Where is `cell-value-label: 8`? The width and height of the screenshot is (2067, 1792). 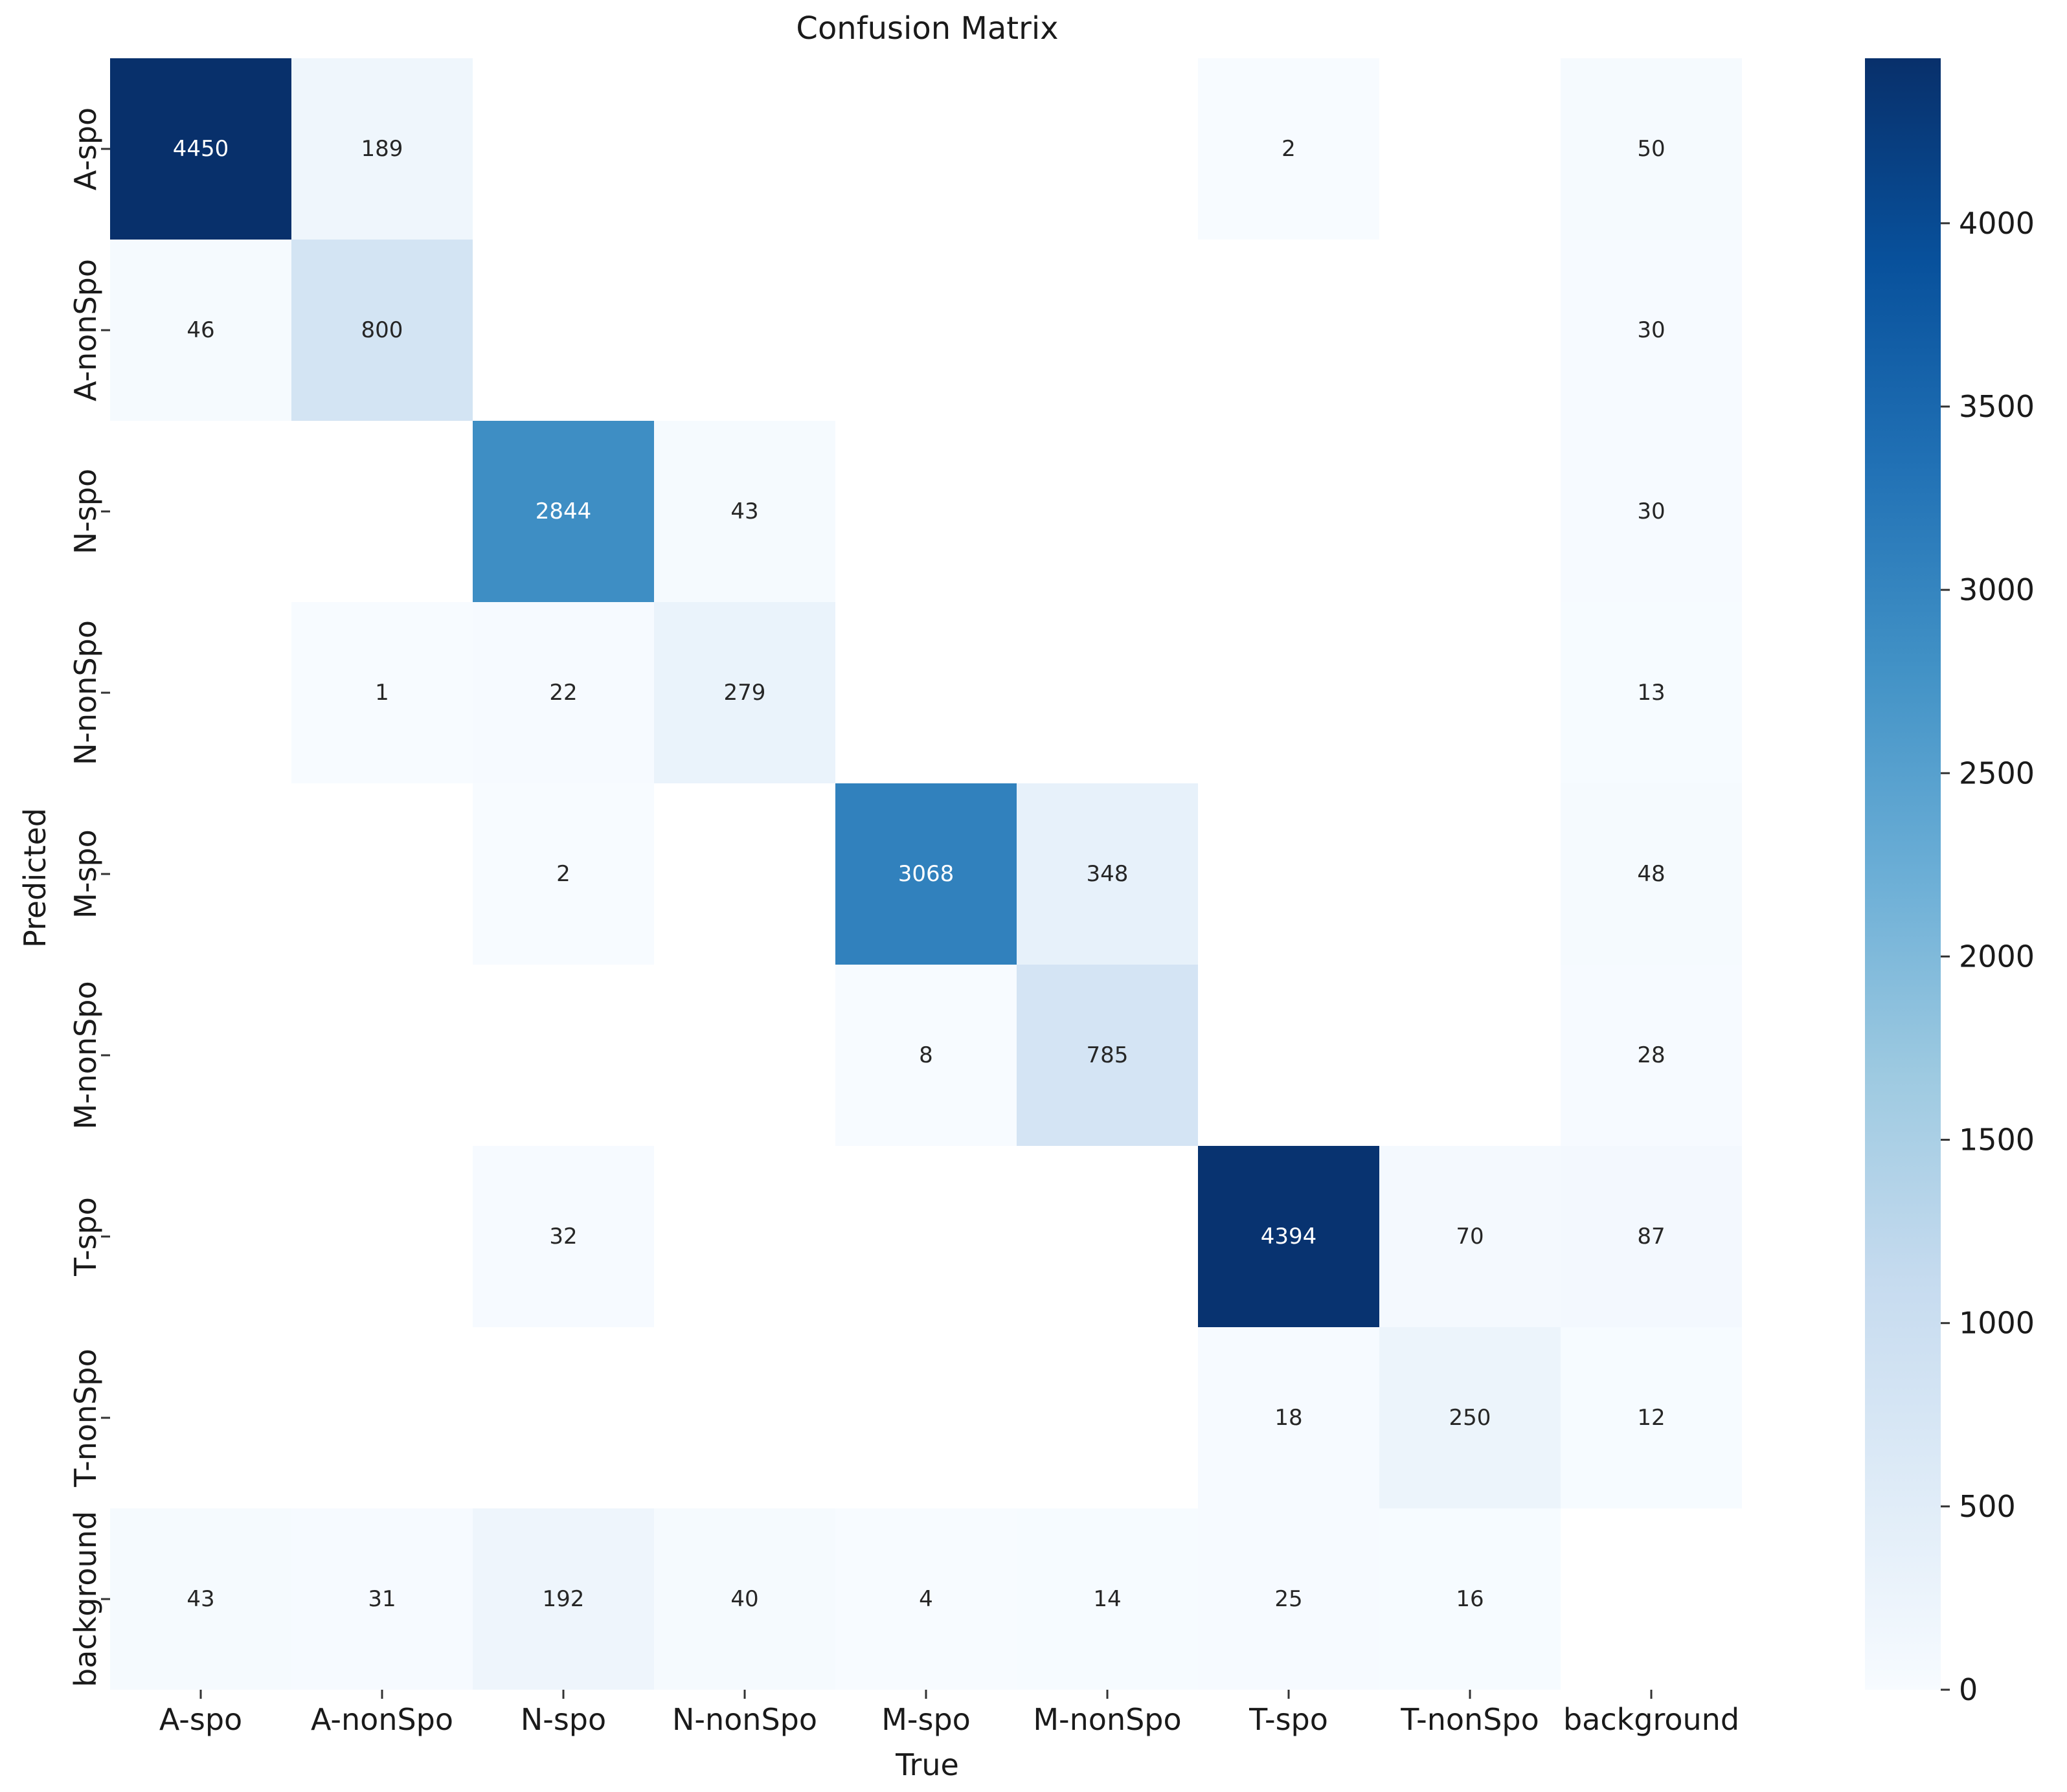
cell-value-label: 8 is located at coordinates (926, 1055).